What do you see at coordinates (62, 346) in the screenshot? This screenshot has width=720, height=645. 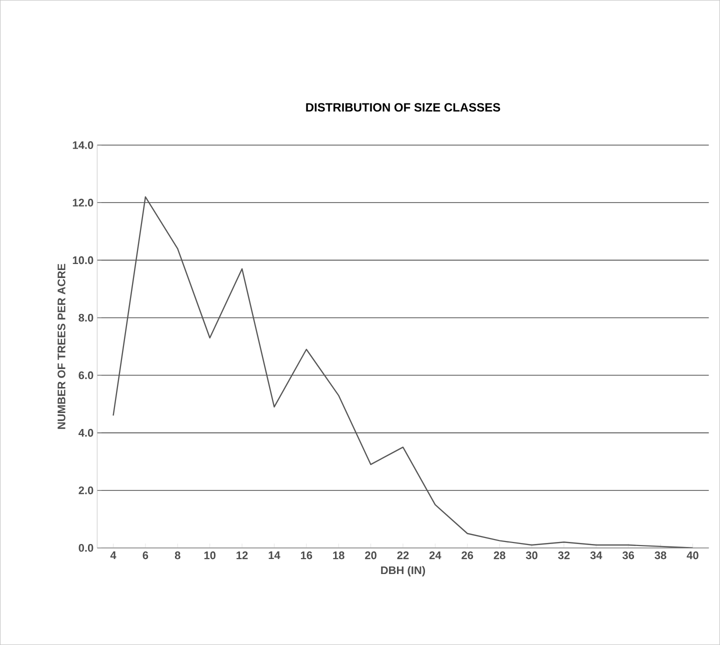 I see `y-axis-title: NUMBER OF TREES PER ACRE` at bounding box center [62, 346].